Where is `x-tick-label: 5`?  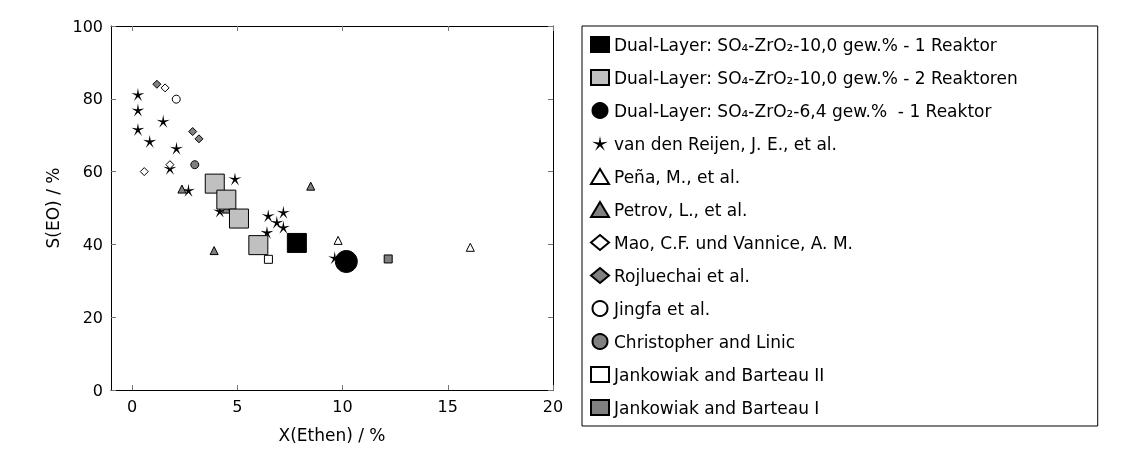
x-tick-label: 5 is located at coordinates (237, 406).